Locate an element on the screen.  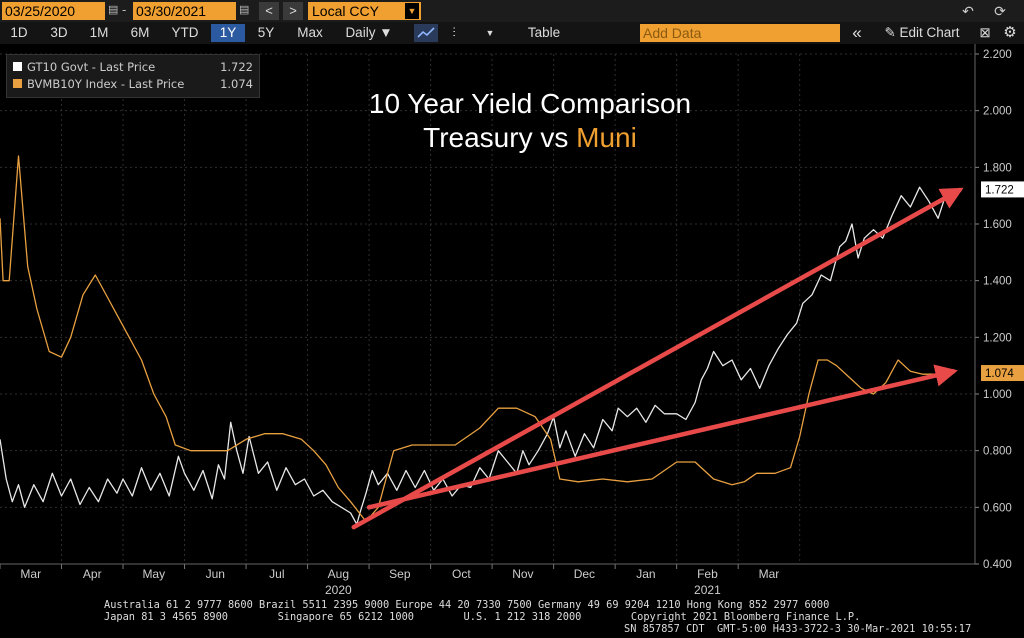
legend-series-value: 1.074 is located at coordinates (236, 84).